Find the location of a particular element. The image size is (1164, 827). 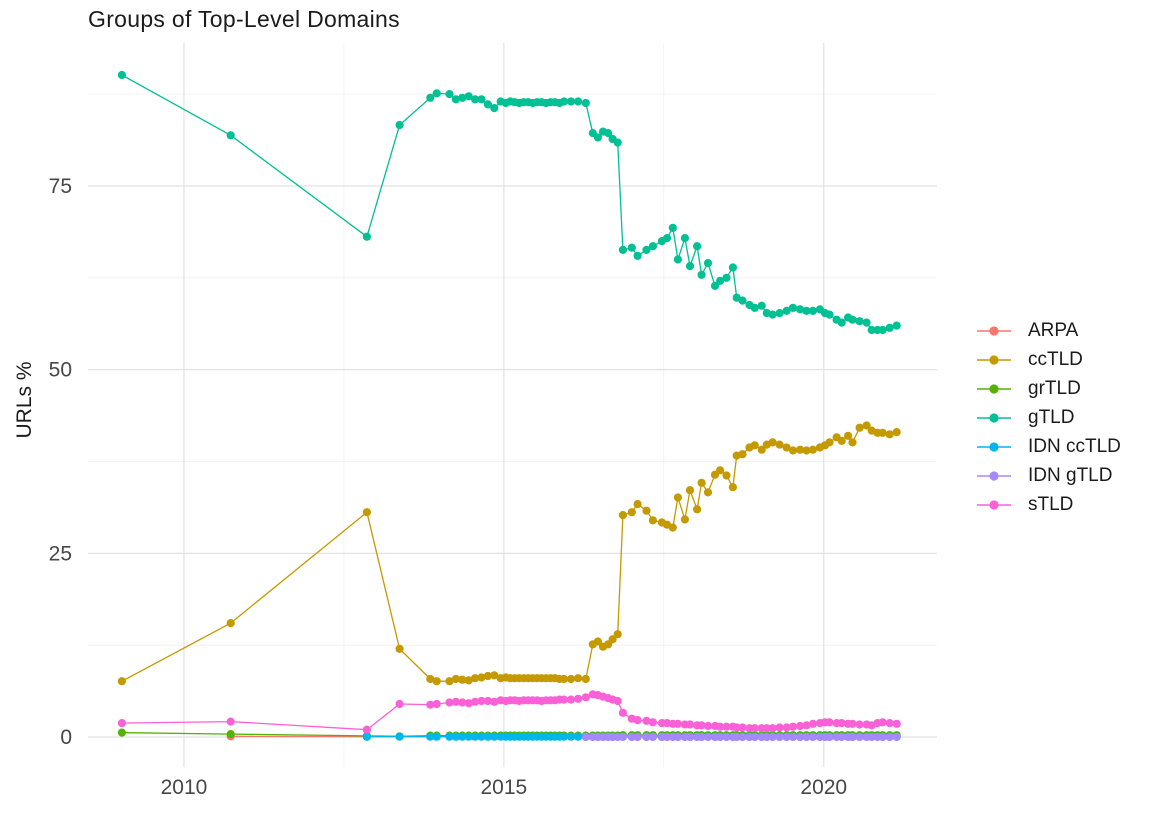

legend-item-stld: sTLD is located at coordinates (1048, 504).